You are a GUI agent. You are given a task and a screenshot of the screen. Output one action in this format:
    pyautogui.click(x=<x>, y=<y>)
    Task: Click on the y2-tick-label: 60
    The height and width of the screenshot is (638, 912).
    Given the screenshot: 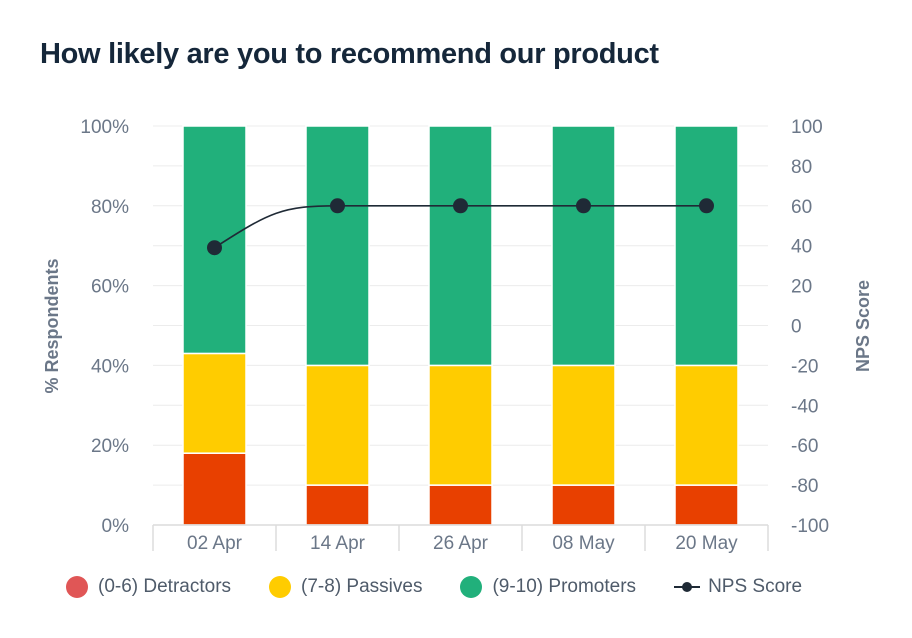 What is the action you would take?
    pyautogui.click(x=801, y=207)
    